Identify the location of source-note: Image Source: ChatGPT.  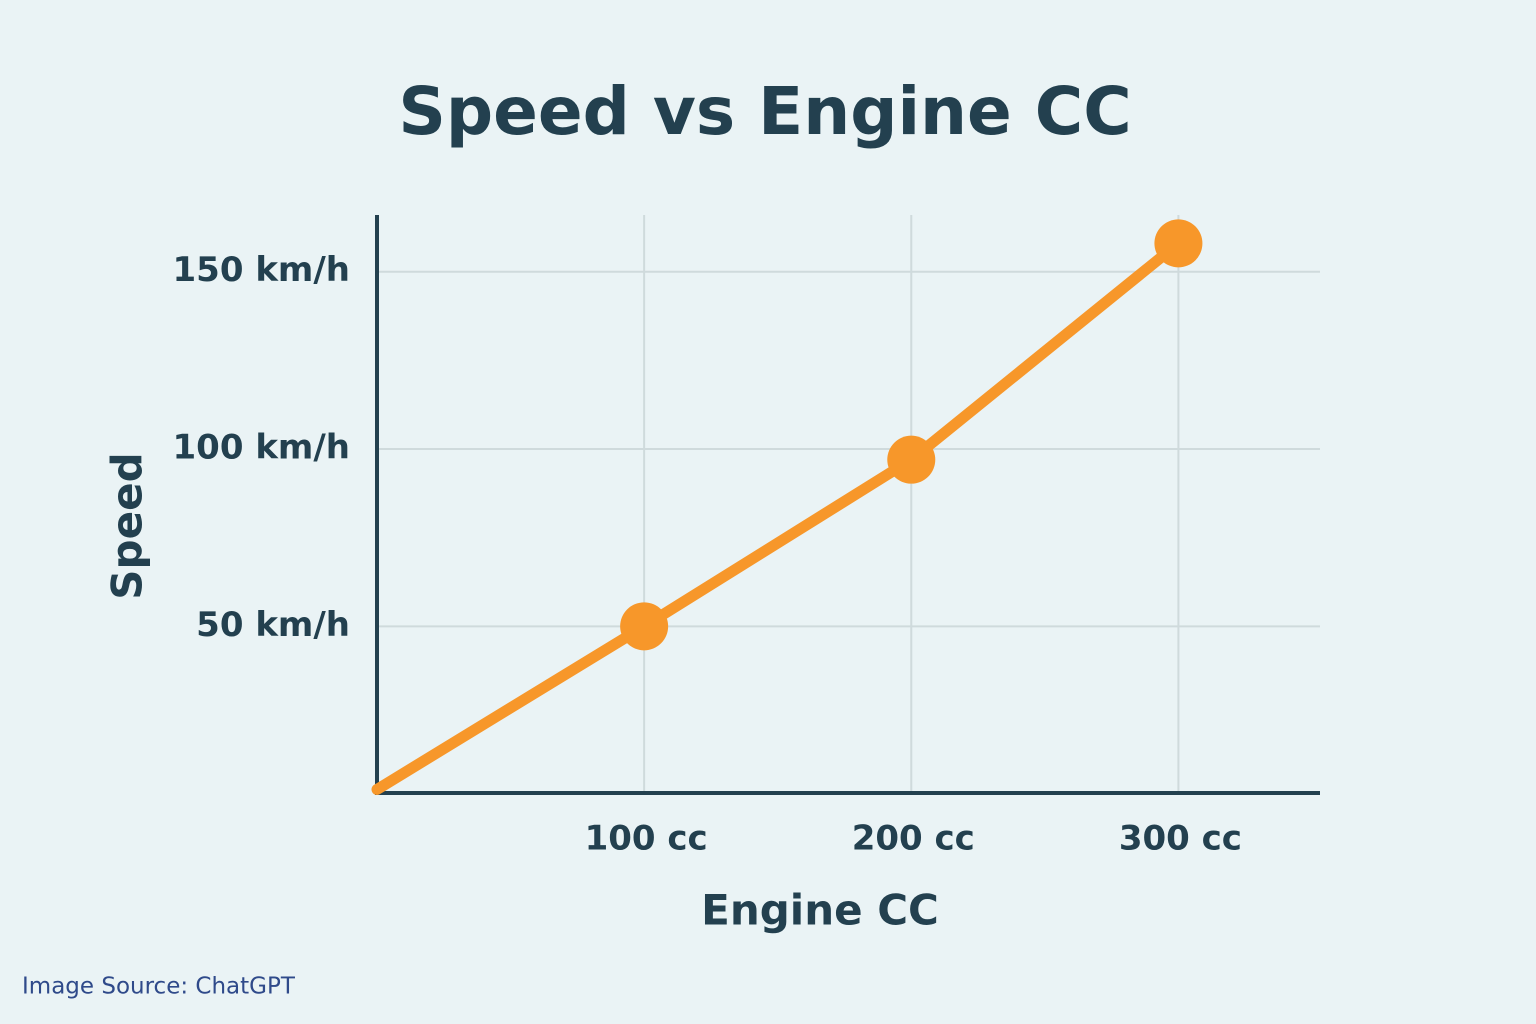
(159, 987).